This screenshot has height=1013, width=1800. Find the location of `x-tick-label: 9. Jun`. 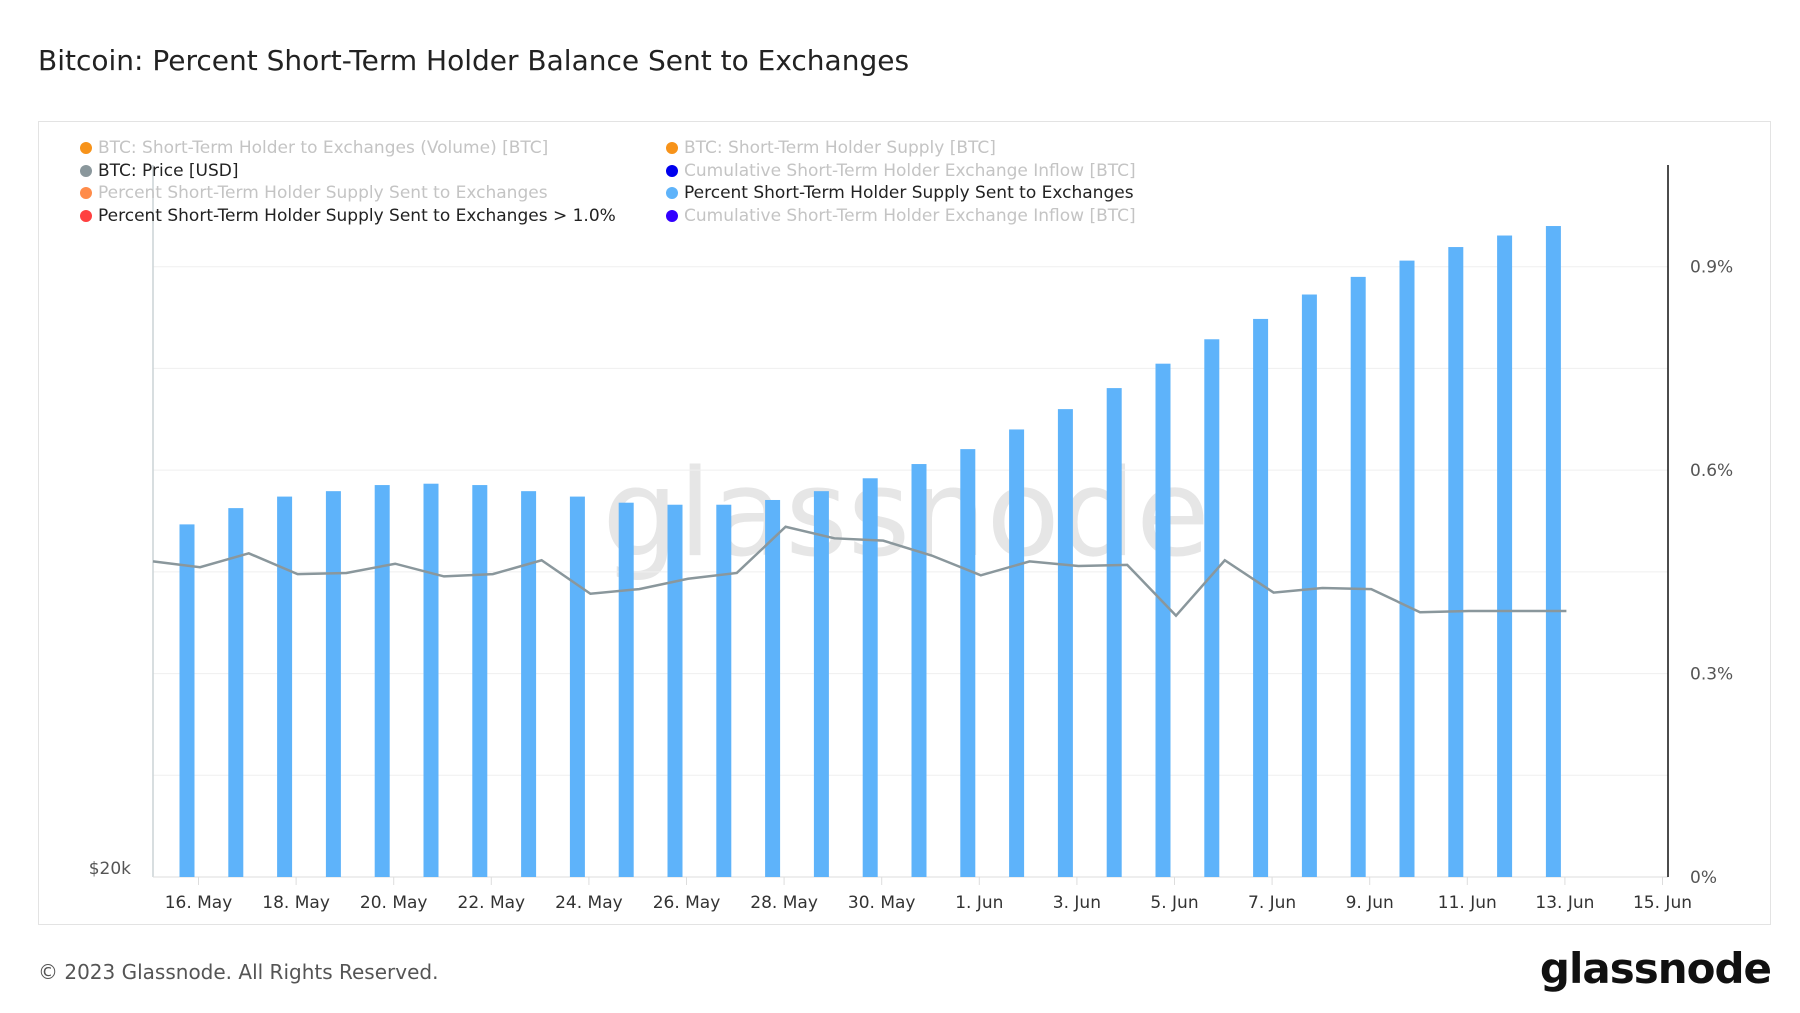

x-tick-label: 9. Jun is located at coordinates (1370, 903).